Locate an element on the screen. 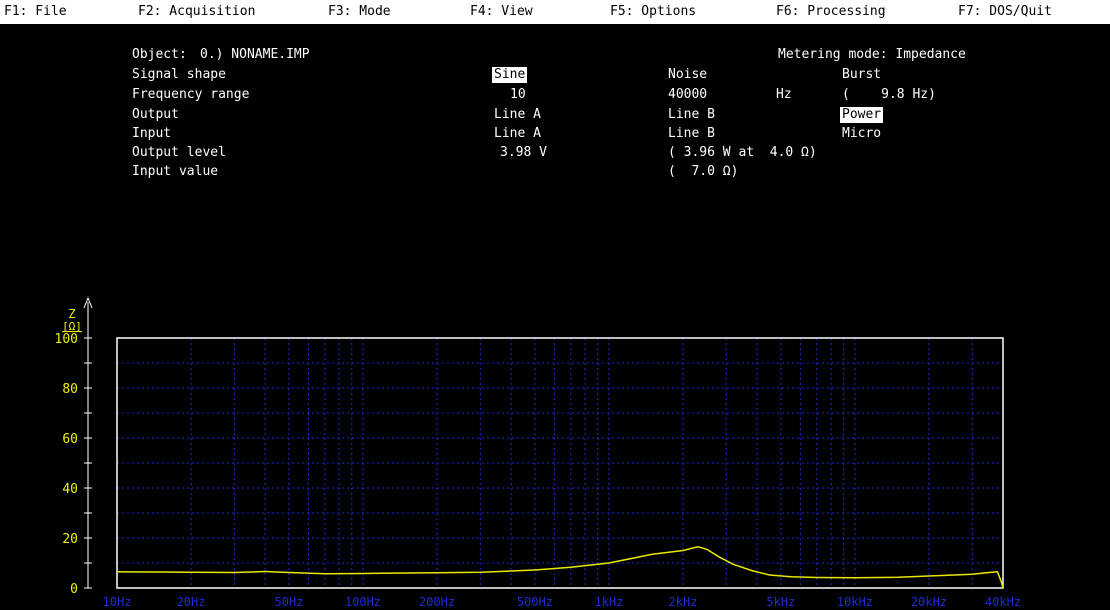 This screenshot has width=1110, height=610. input-value-label: Input value is located at coordinates (175, 171).